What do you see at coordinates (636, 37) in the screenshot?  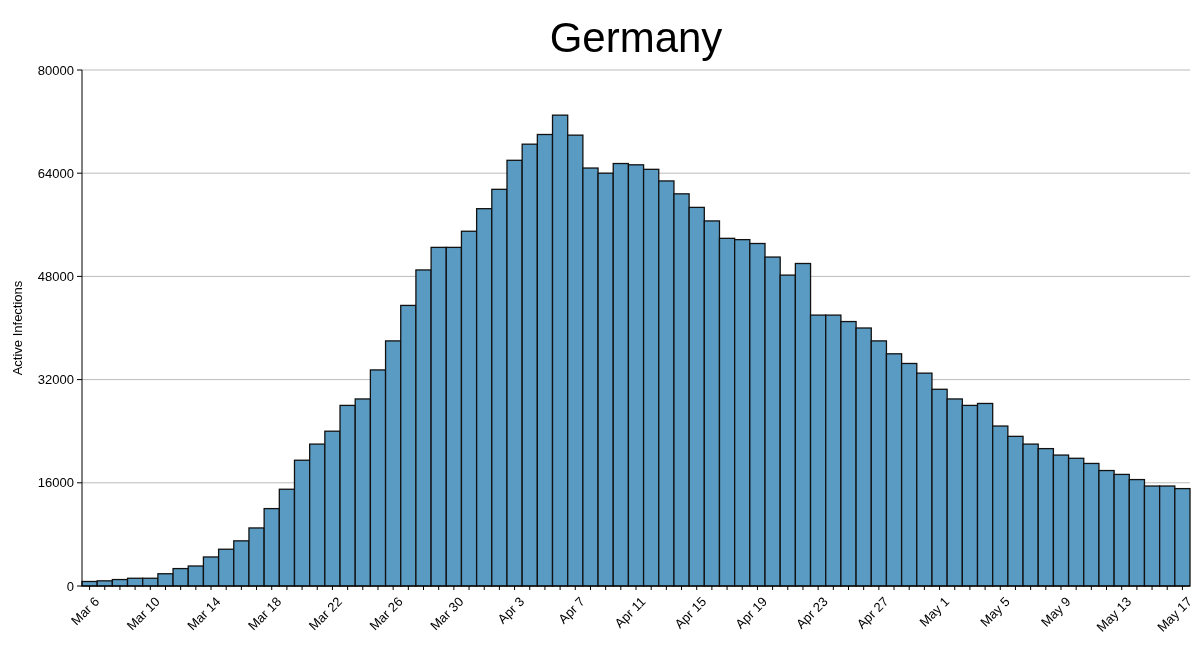 I see `chart-title: Germany` at bounding box center [636, 37].